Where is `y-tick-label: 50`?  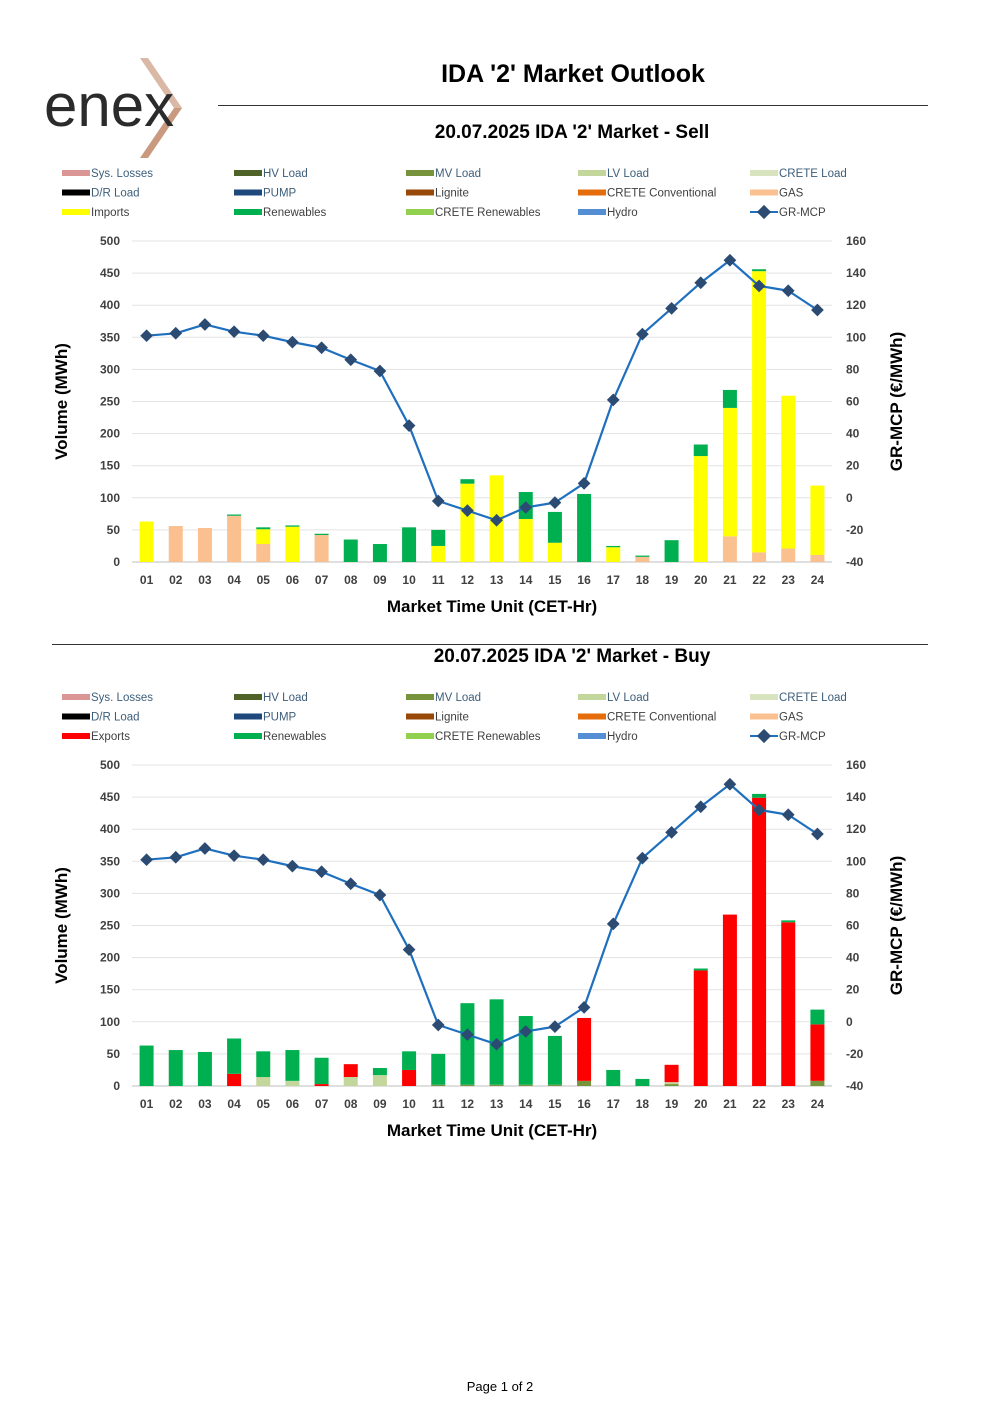
y-tick-label: 50 is located at coordinates (114, 1054).